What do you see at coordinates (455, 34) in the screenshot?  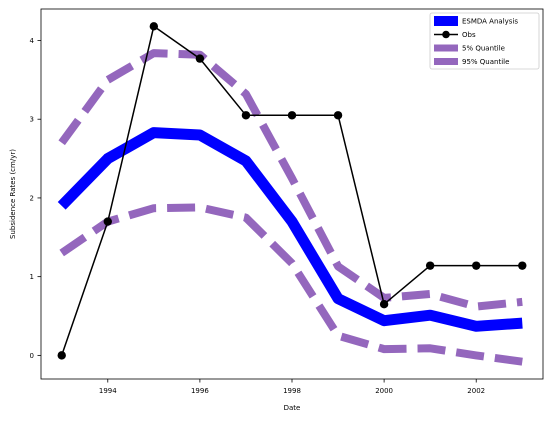 I see `legend-item-obs: Obs` at bounding box center [455, 34].